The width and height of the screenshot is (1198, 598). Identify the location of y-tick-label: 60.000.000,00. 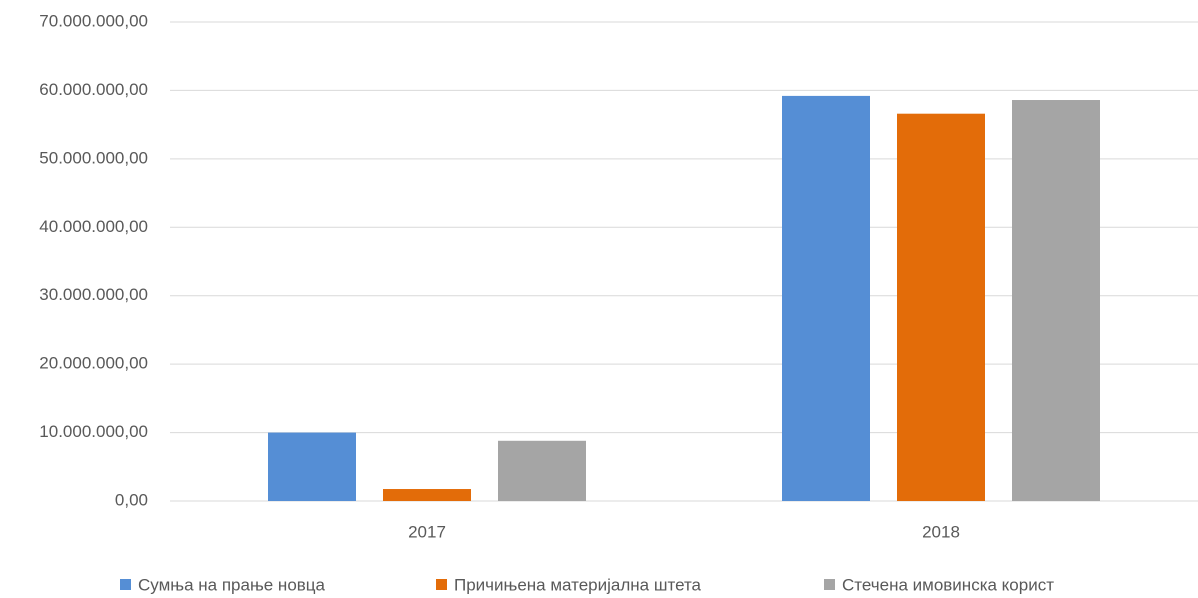
(93, 89).